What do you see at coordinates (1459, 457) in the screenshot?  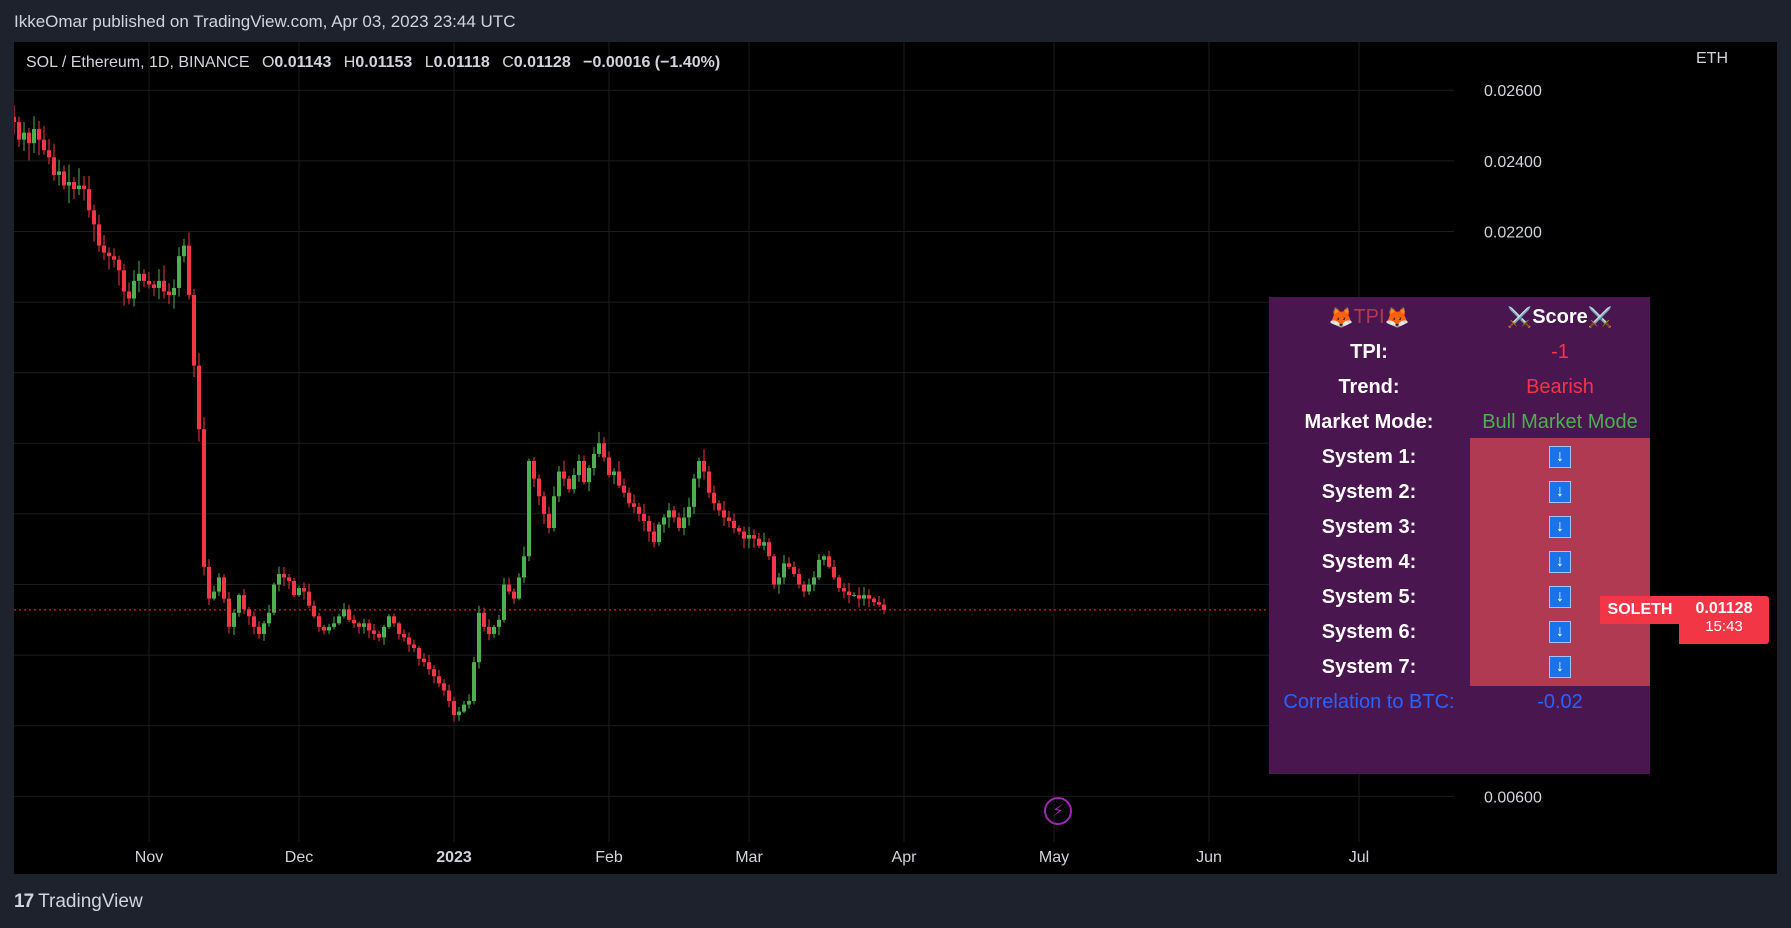 I see `table-row-system-1: System 1: ↓` at bounding box center [1459, 457].